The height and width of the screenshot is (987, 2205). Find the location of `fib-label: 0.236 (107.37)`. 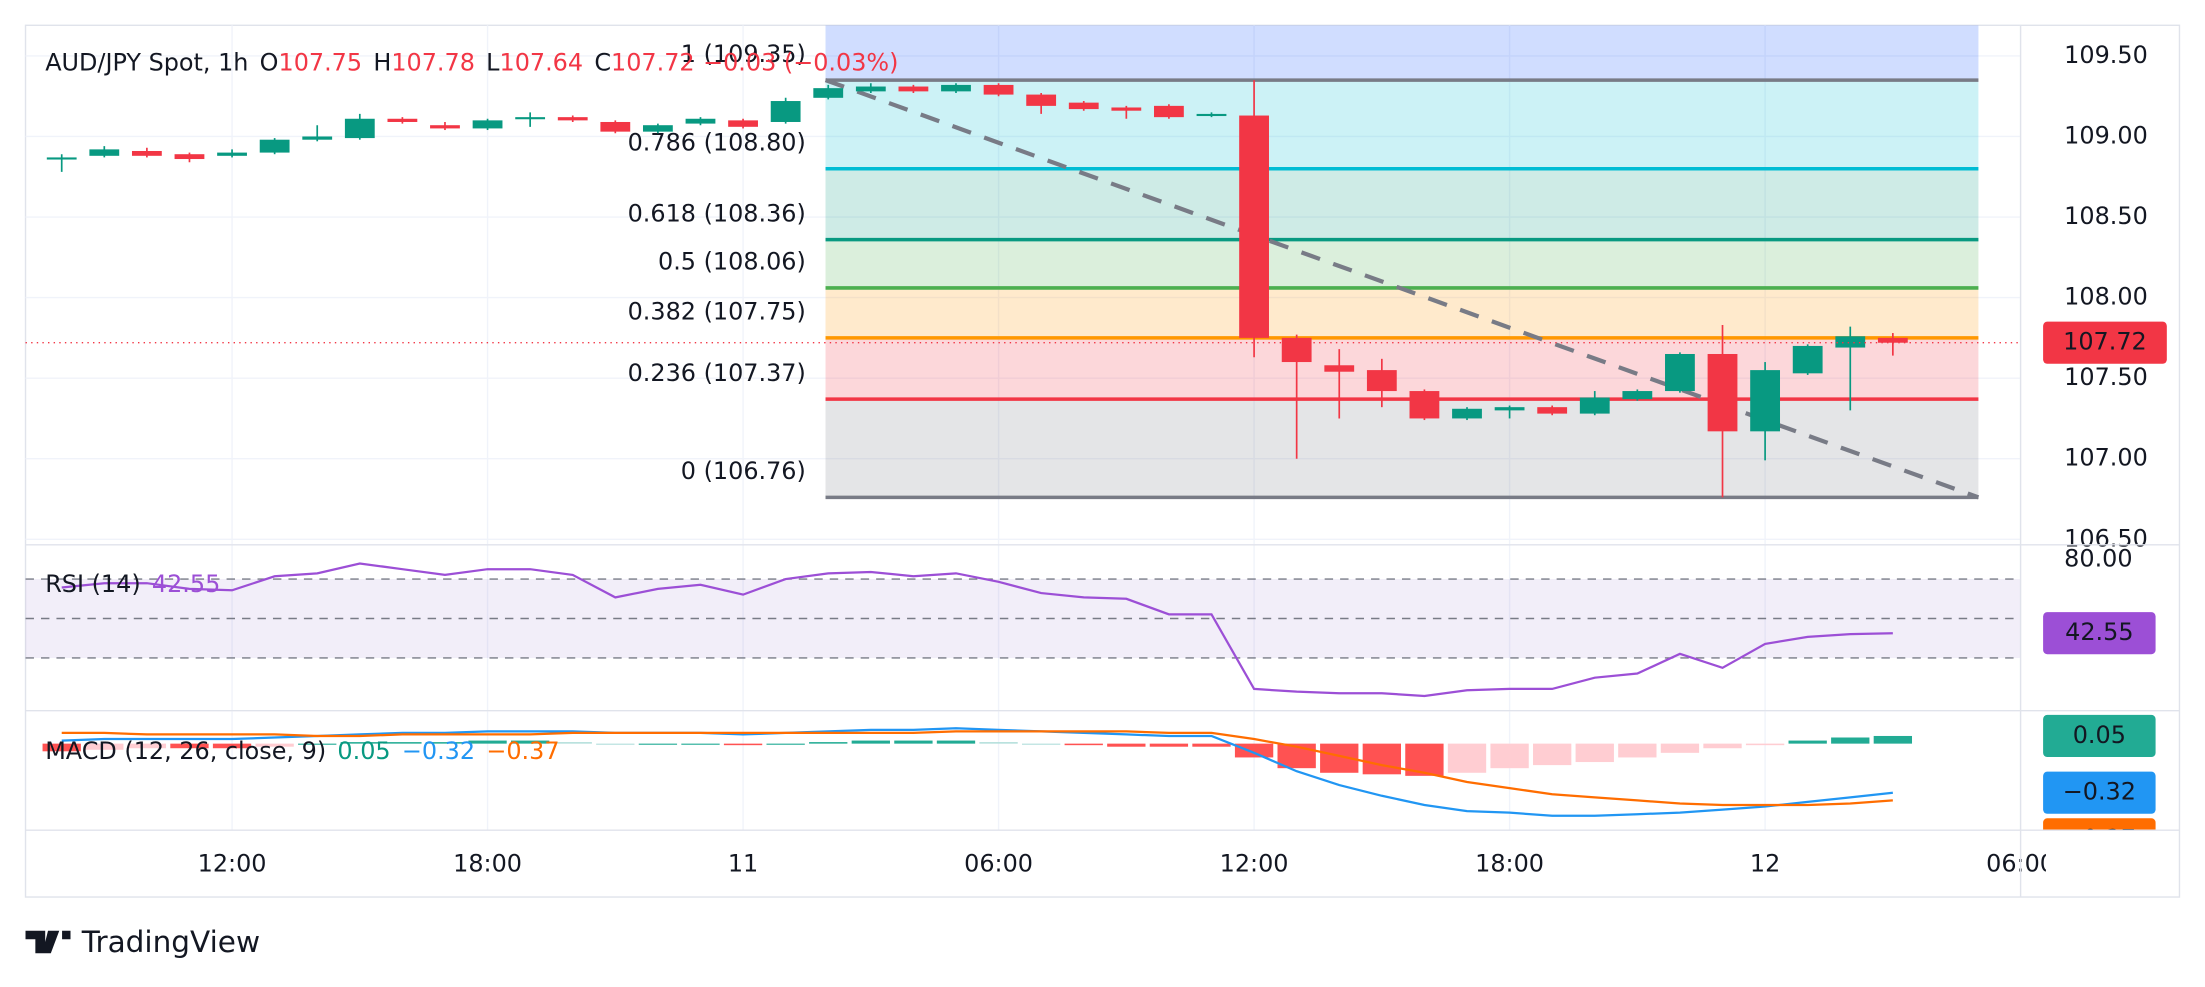

fib-label: 0.236 (107.37) is located at coordinates (717, 373).